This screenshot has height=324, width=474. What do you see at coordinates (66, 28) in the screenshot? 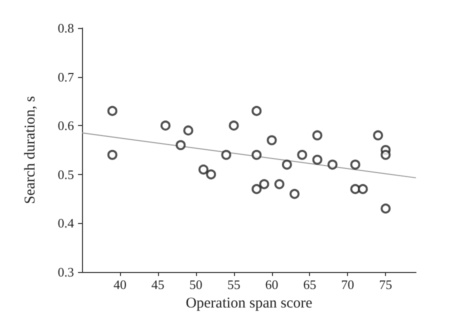
I see `y-tick-label: 0.8` at bounding box center [66, 28].